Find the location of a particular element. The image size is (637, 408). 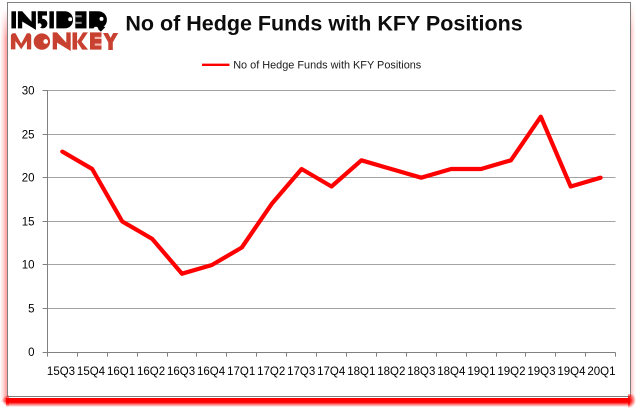

svg-text: 18Q3 is located at coordinates (421, 372).